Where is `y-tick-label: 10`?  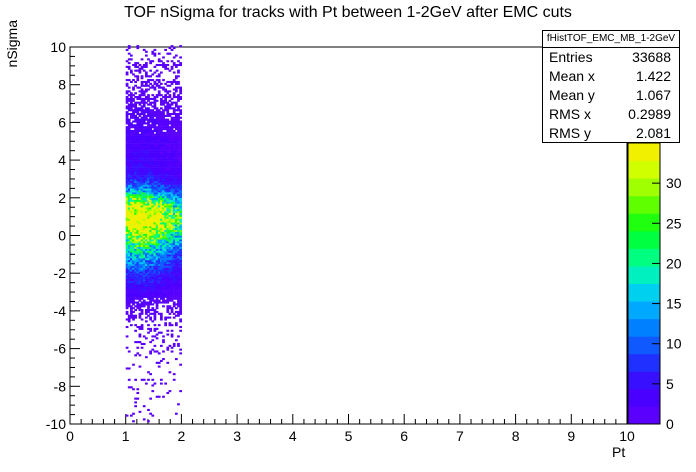 y-tick-label: 10 is located at coordinates (58, 47).